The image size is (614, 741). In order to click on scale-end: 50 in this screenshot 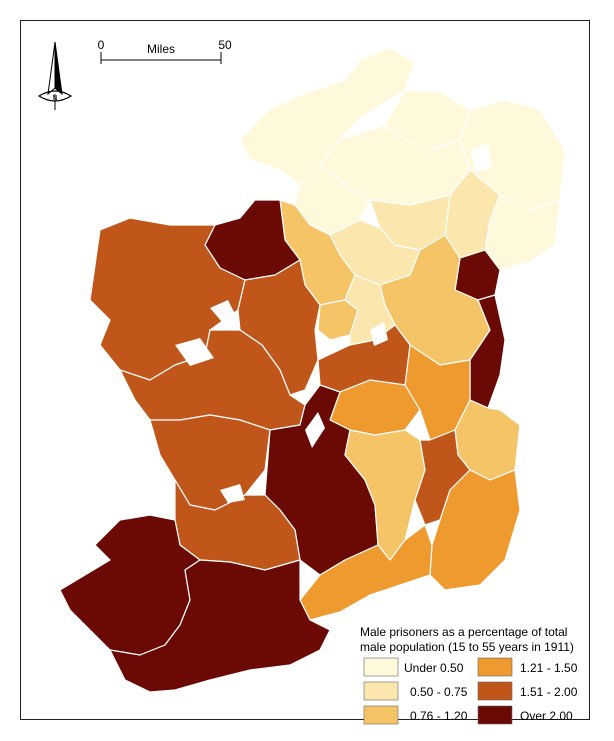, I will do `click(225, 45)`.